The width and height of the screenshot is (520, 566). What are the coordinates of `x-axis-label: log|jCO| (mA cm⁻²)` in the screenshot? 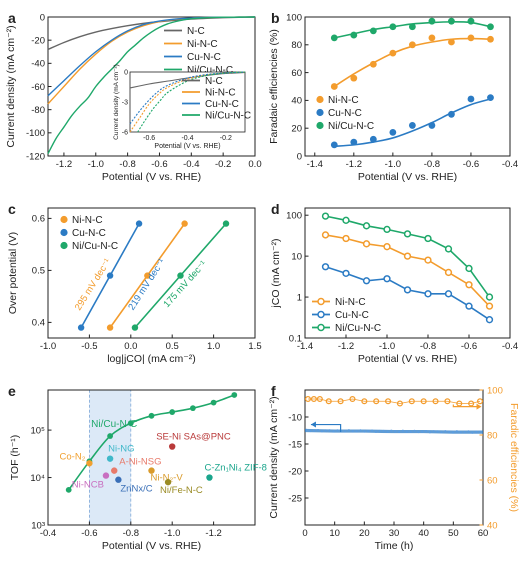 It's located at (151, 359).